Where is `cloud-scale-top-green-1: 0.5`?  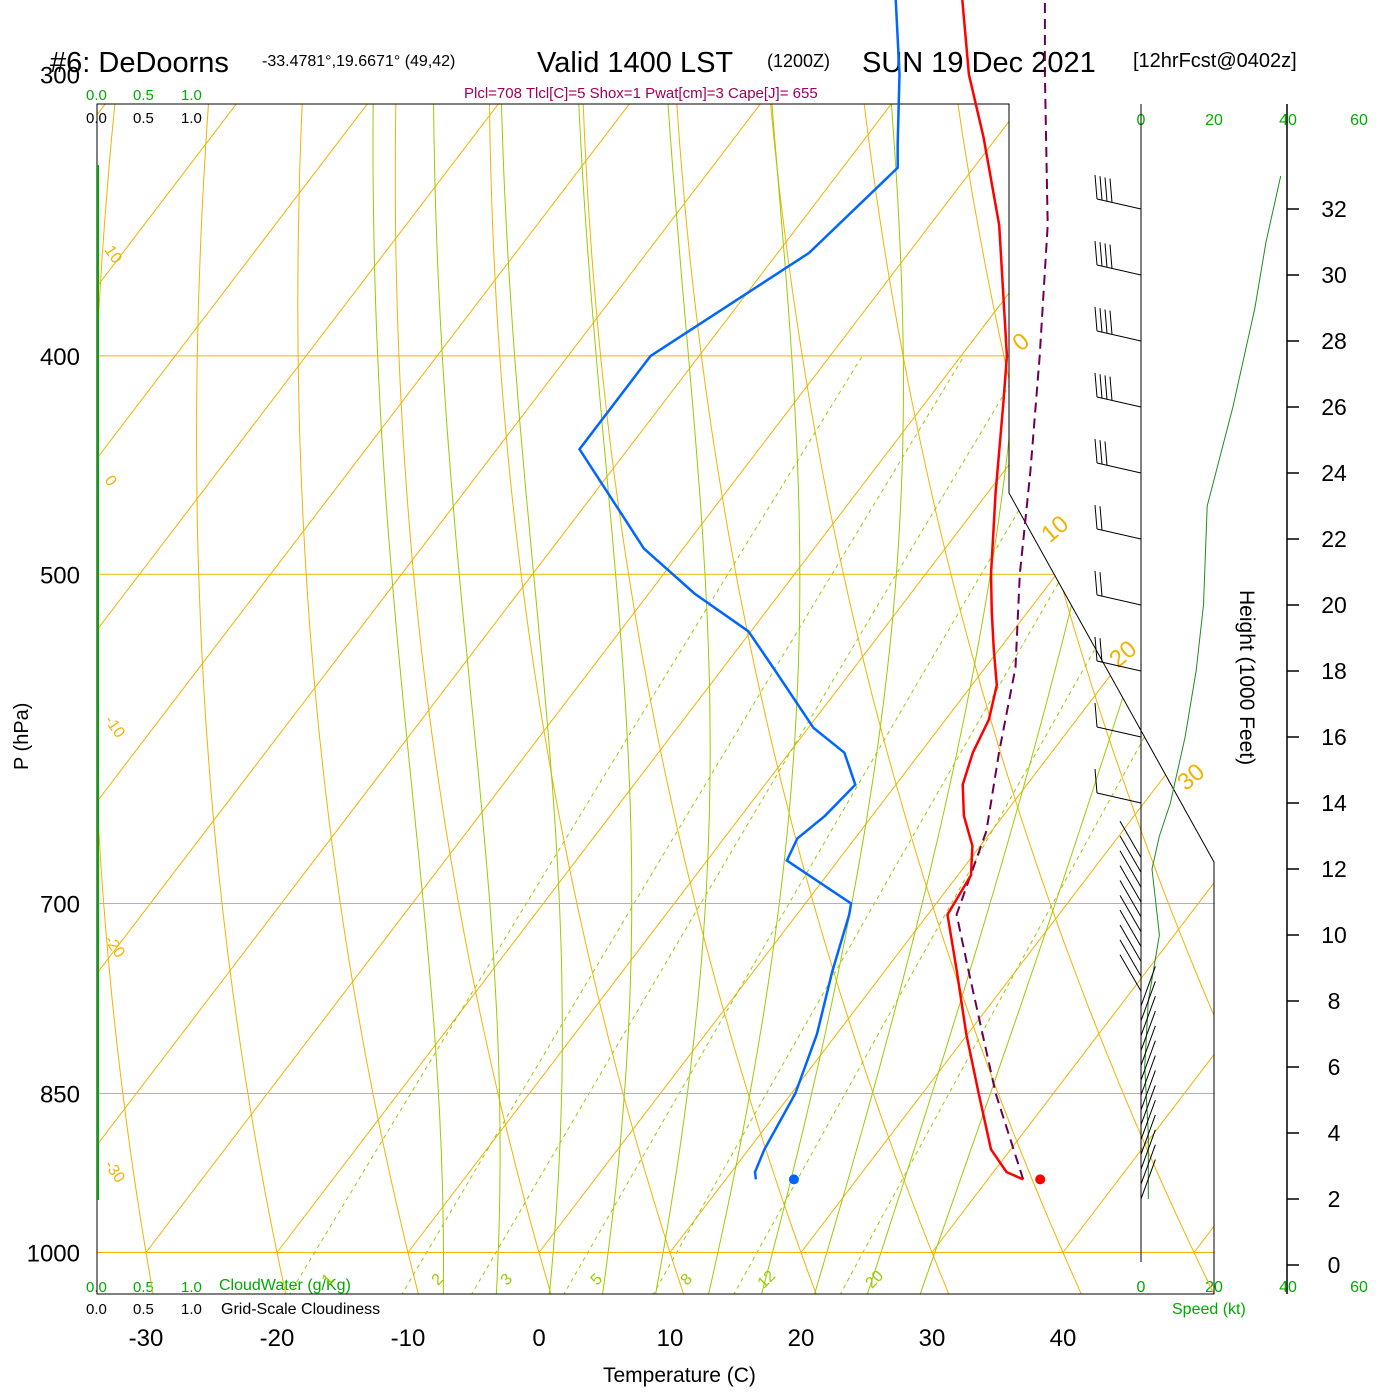 cloud-scale-top-green-1: 0.5 is located at coordinates (143, 95).